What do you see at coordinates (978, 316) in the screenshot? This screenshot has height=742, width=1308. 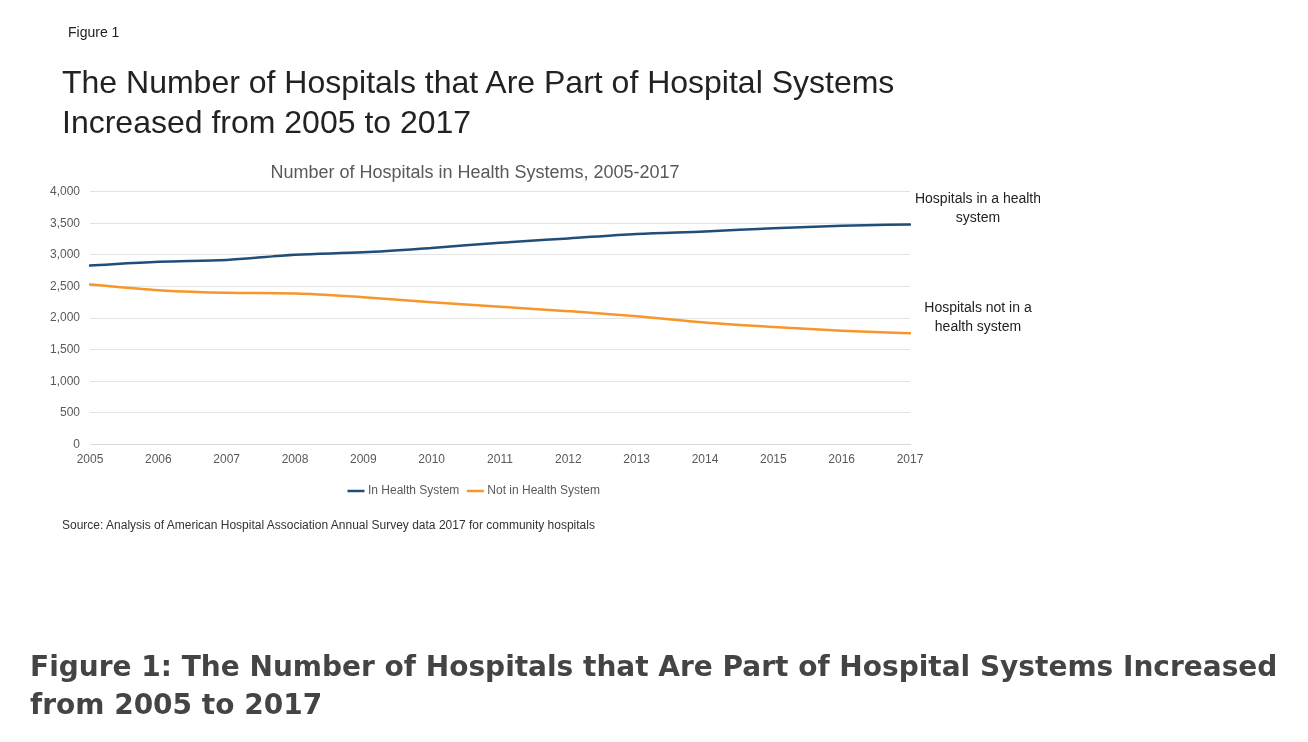 I see `annotation: Hospitals not in a health system` at bounding box center [978, 316].